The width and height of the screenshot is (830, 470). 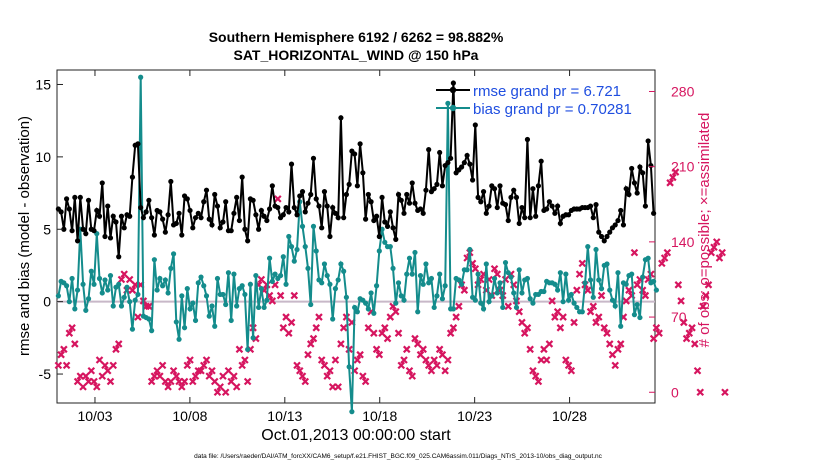 I want to click on y-tick-label-right: 210, so click(x=683, y=167).